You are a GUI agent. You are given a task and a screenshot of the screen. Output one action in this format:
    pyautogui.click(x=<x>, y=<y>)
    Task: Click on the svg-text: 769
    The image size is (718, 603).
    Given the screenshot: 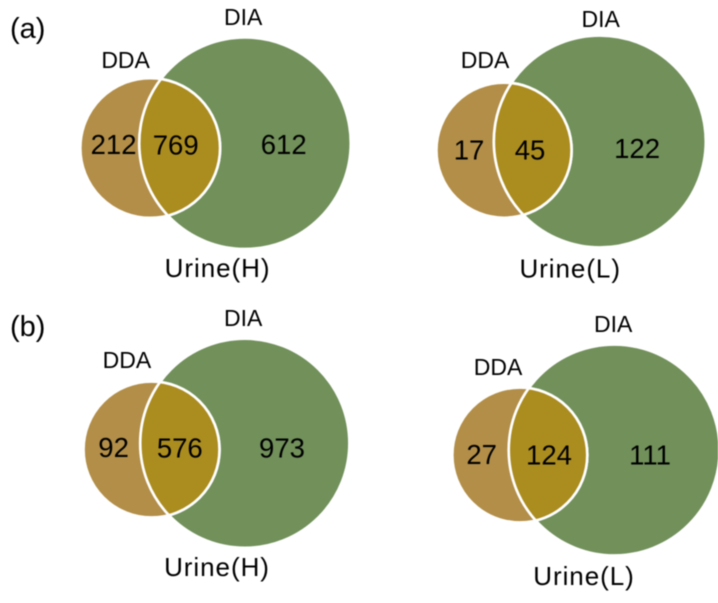 What is the action you would take?
    pyautogui.click(x=176, y=144)
    